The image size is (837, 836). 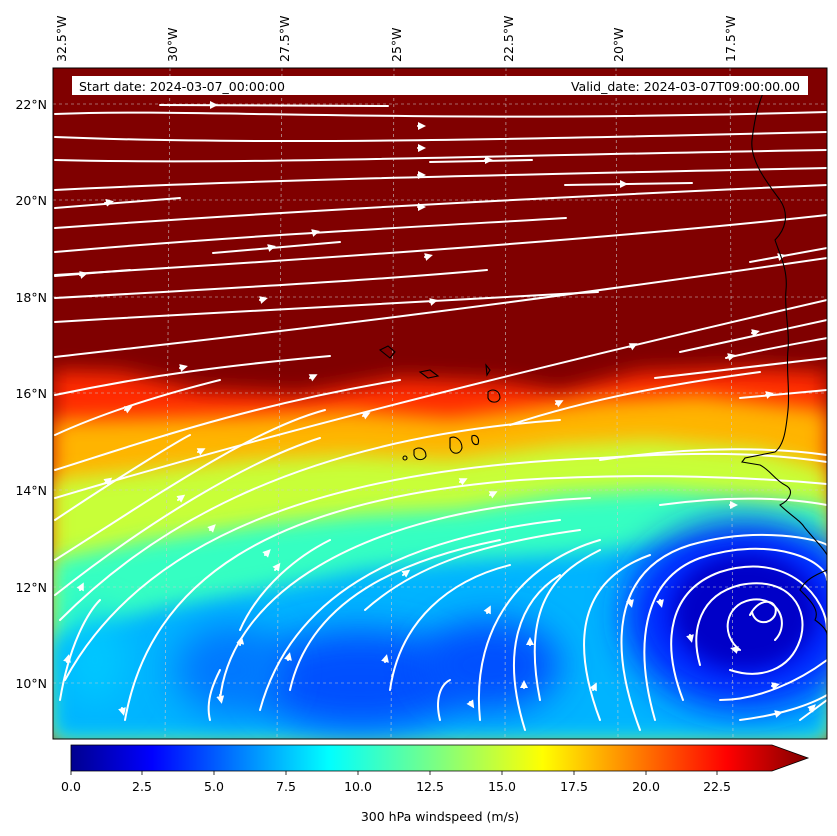 I want to click on colorbar-tick-label: 7.5, so click(x=286, y=786).